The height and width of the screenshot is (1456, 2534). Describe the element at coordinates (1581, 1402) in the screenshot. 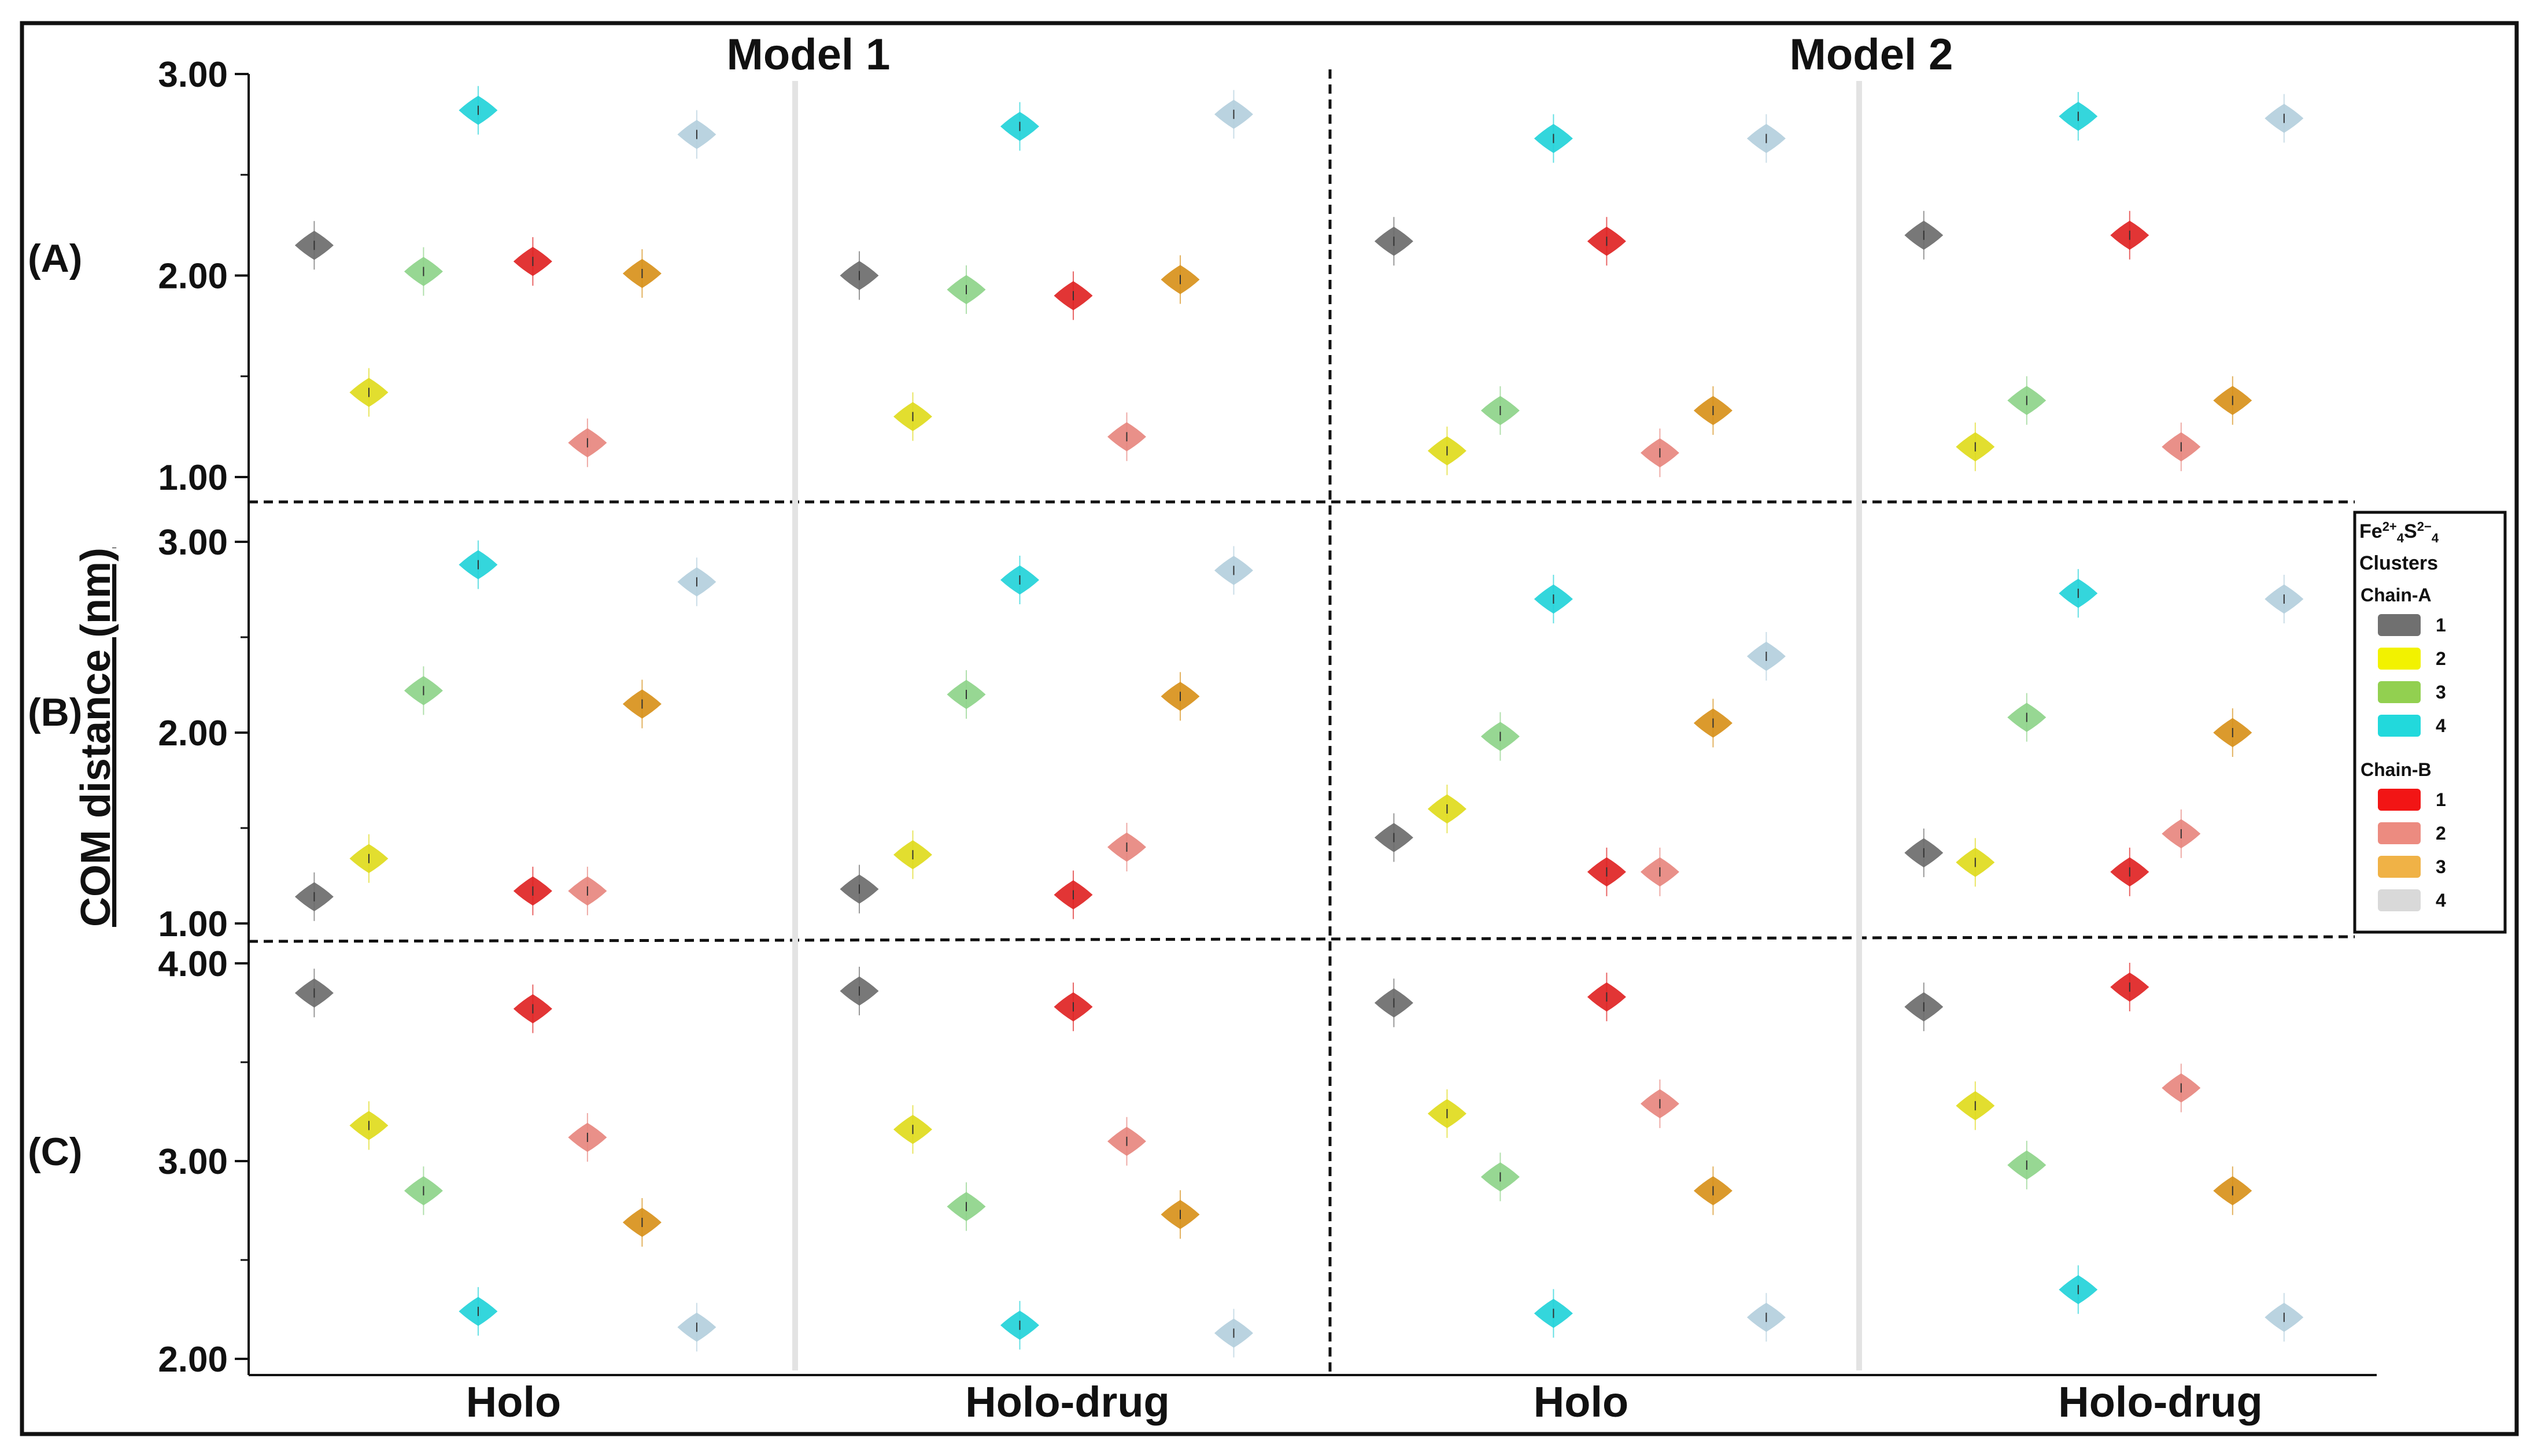

I see `x-label-model2-holo: Holo` at that location.